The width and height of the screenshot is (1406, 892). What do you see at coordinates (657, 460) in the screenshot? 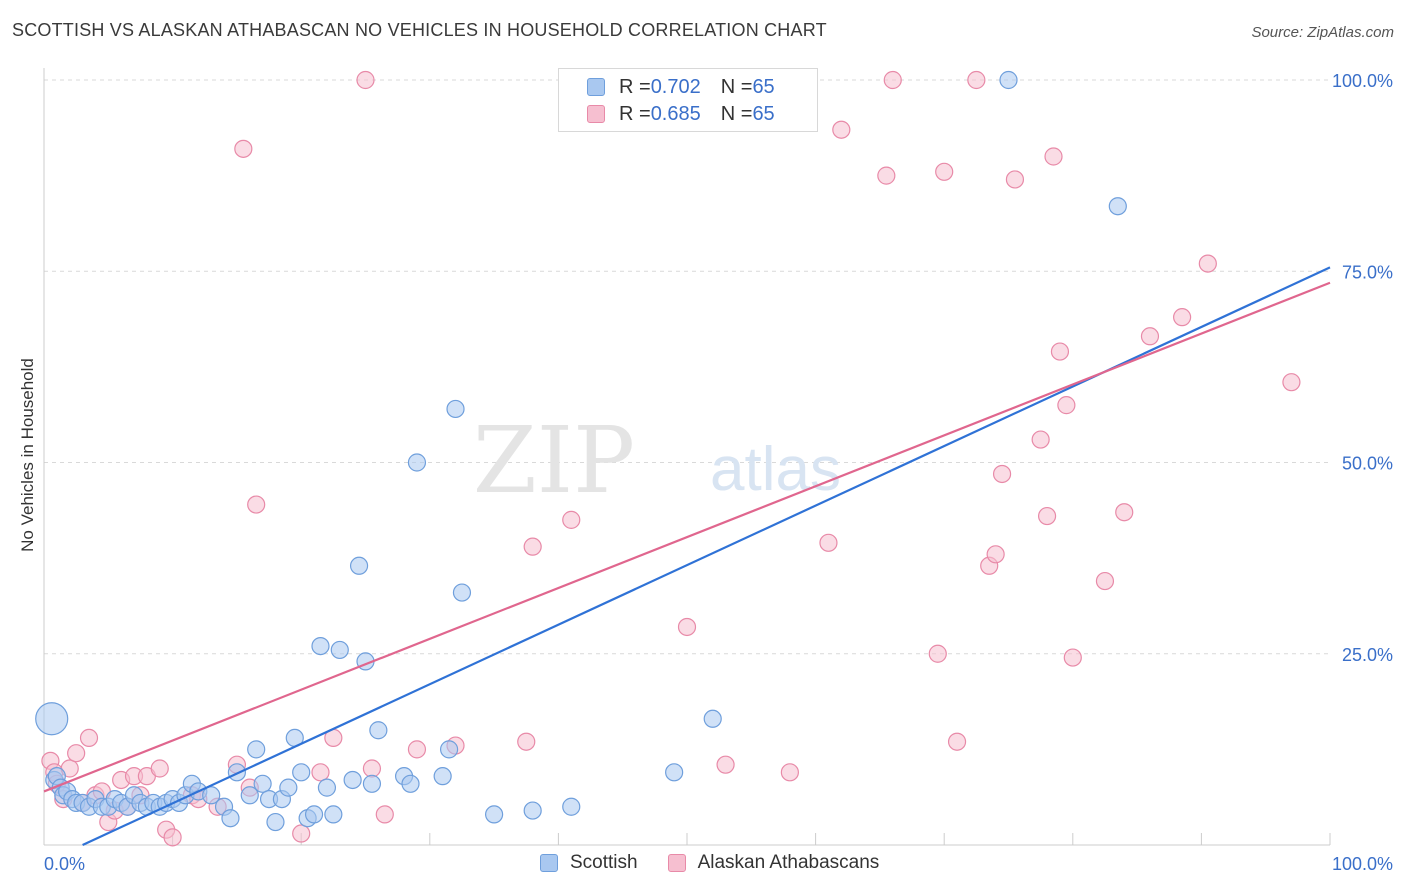
I see `watermark: ZIP atlas` at bounding box center [657, 460].